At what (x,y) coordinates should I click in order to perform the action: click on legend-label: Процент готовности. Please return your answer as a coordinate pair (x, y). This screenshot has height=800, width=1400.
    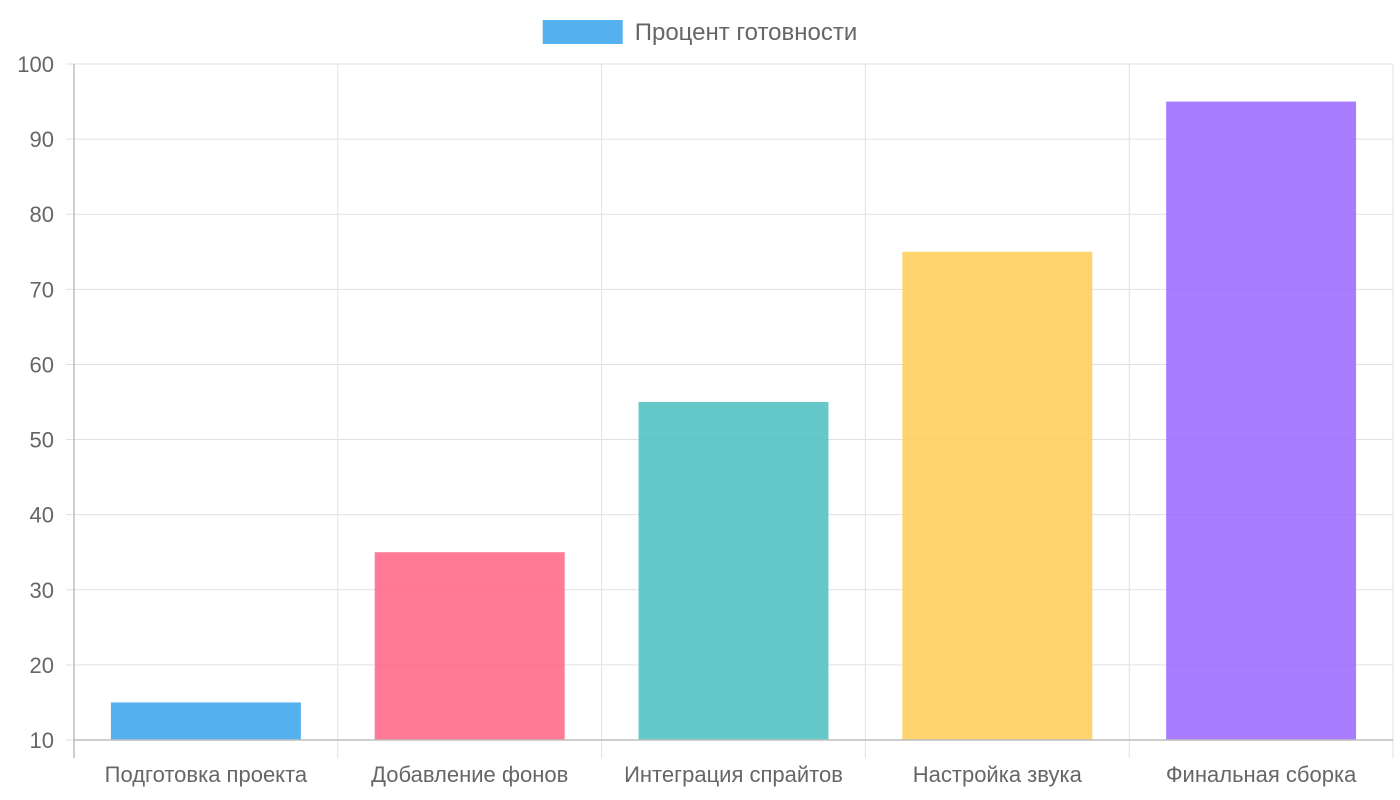
    Looking at the image, I should click on (746, 32).